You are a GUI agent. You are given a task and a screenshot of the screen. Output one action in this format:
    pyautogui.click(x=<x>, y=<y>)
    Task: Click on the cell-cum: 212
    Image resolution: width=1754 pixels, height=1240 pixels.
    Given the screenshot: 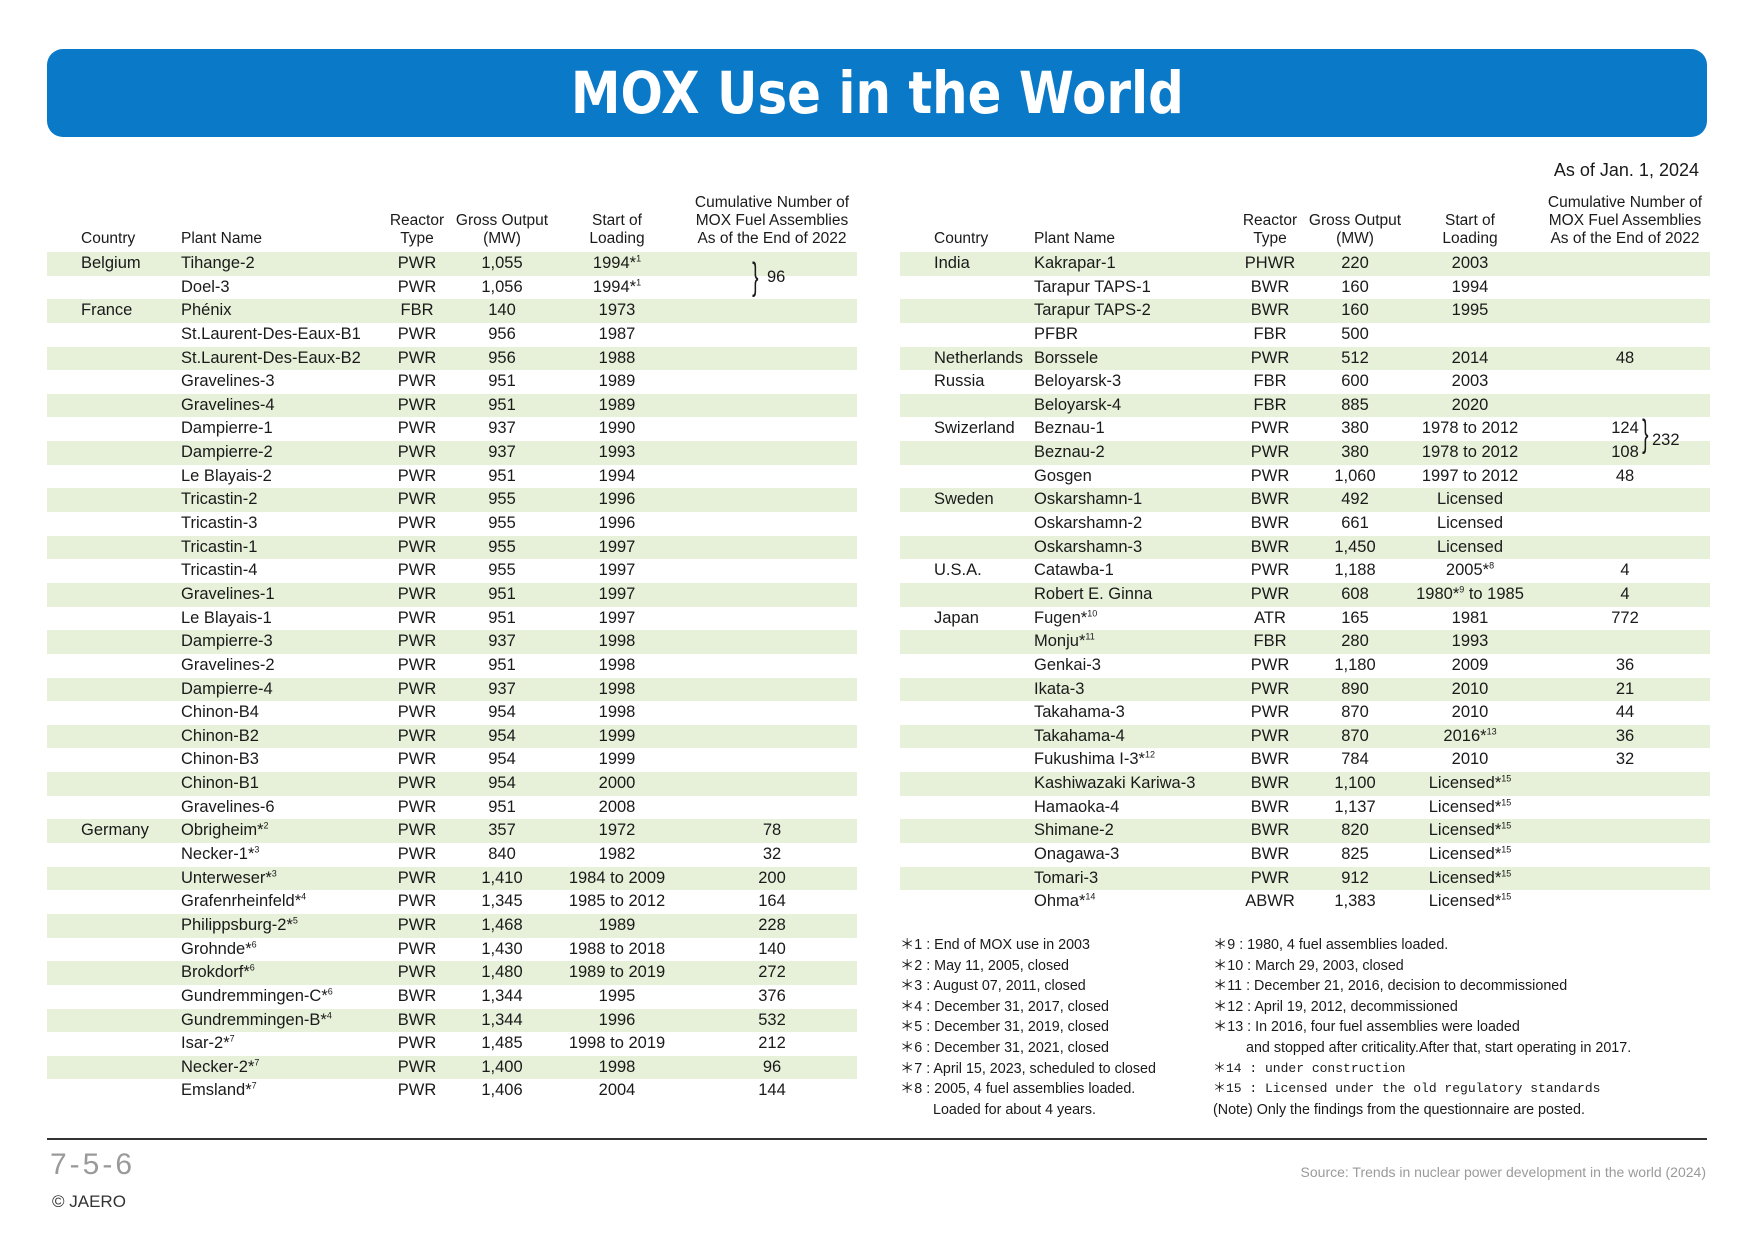 What is the action you would take?
    pyautogui.click(x=772, y=1043)
    